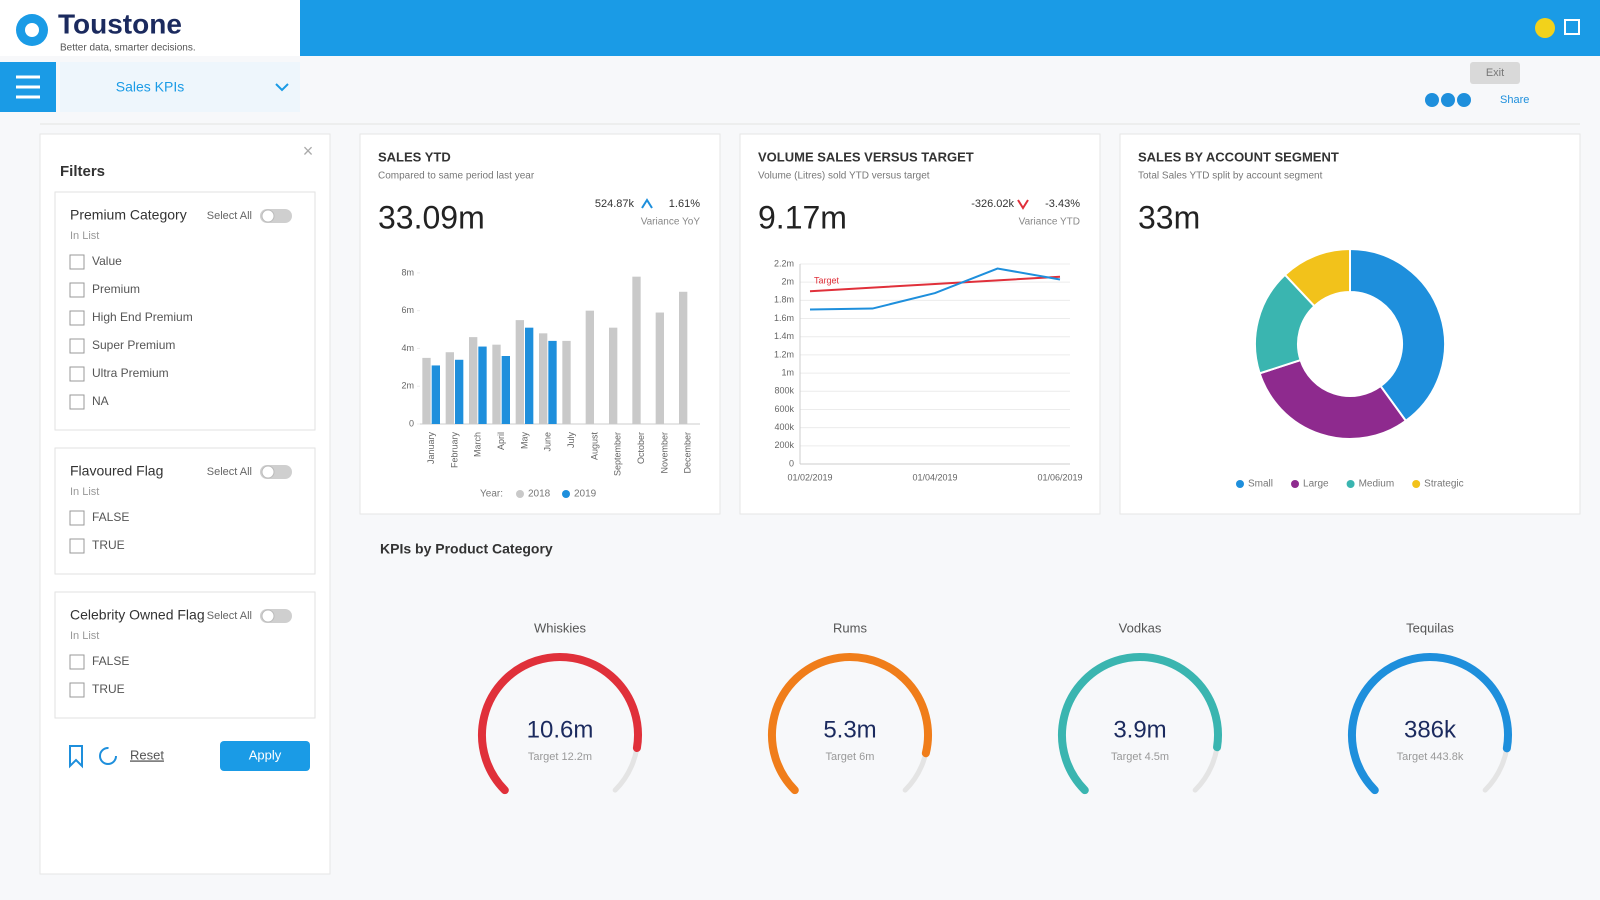  Describe the element at coordinates (850, 627) in the screenshot. I see `gauge-name: Rums` at that location.